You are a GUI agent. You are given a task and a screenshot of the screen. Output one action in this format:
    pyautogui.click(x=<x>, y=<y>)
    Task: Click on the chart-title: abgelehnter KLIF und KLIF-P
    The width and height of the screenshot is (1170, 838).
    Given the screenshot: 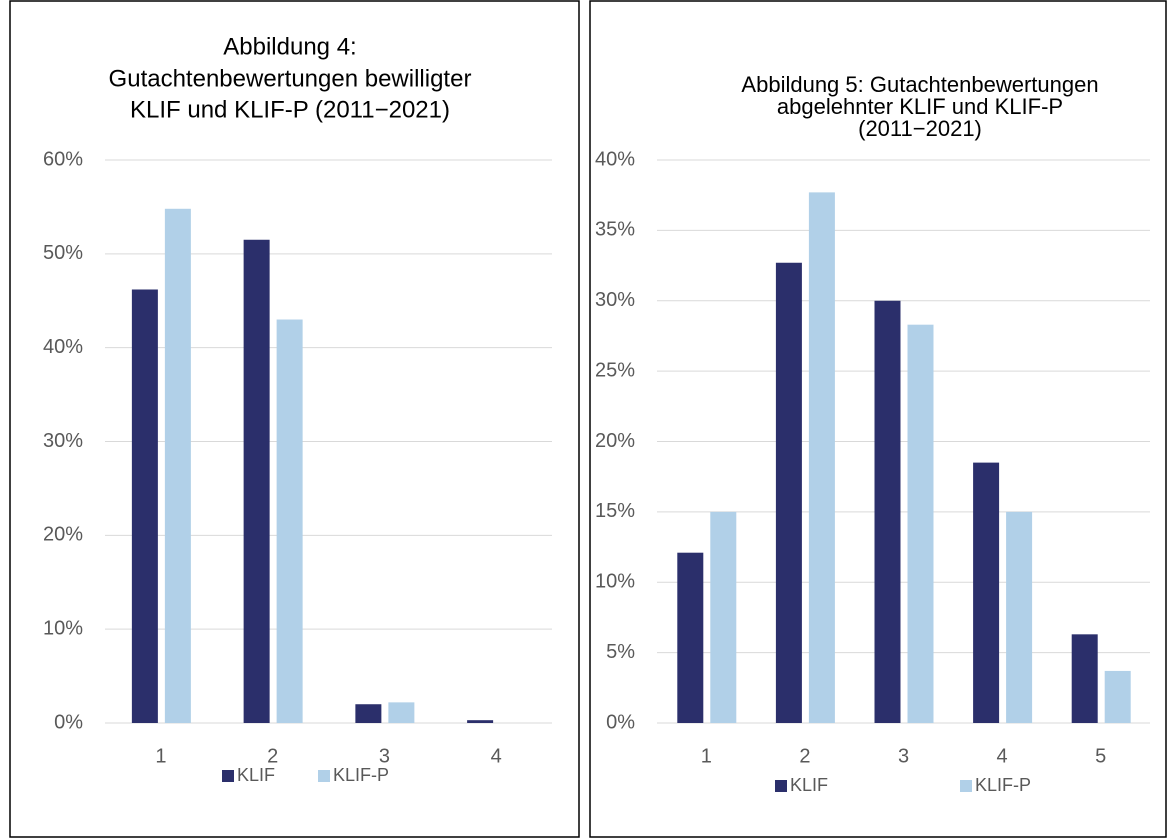 What is the action you would take?
    pyautogui.click(x=920, y=106)
    